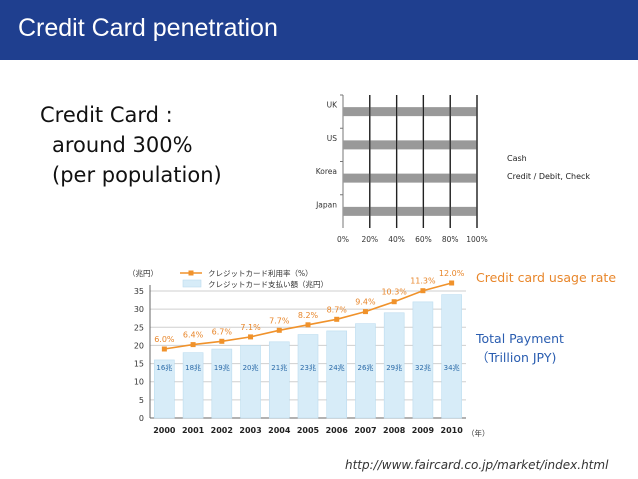 The width and height of the screenshot is (638, 479). What do you see at coordinates (279, 330) in the screenshot?
I see `usage-rate-point-2004` at bounding box center [279, 330].